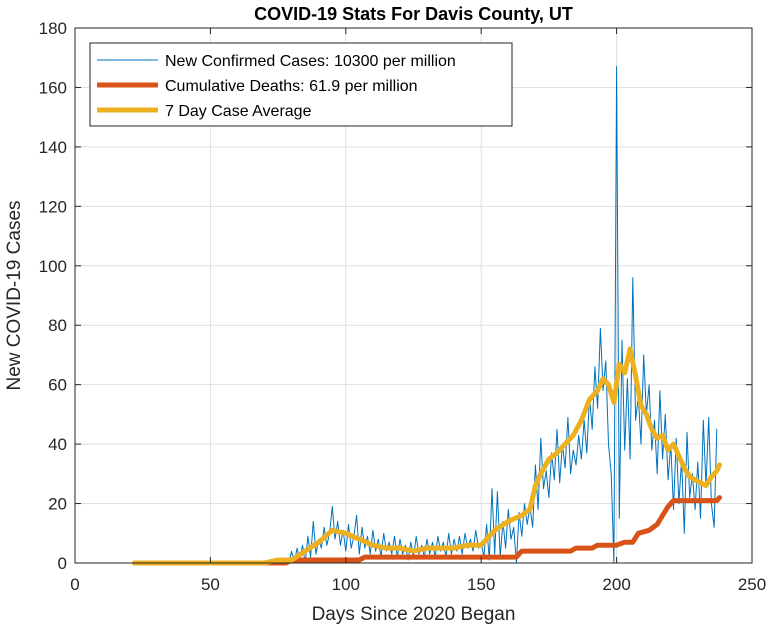 The width and height of the screenshot is (772, 635). I want to click on y-tick-label: 40, so click(57, 444).